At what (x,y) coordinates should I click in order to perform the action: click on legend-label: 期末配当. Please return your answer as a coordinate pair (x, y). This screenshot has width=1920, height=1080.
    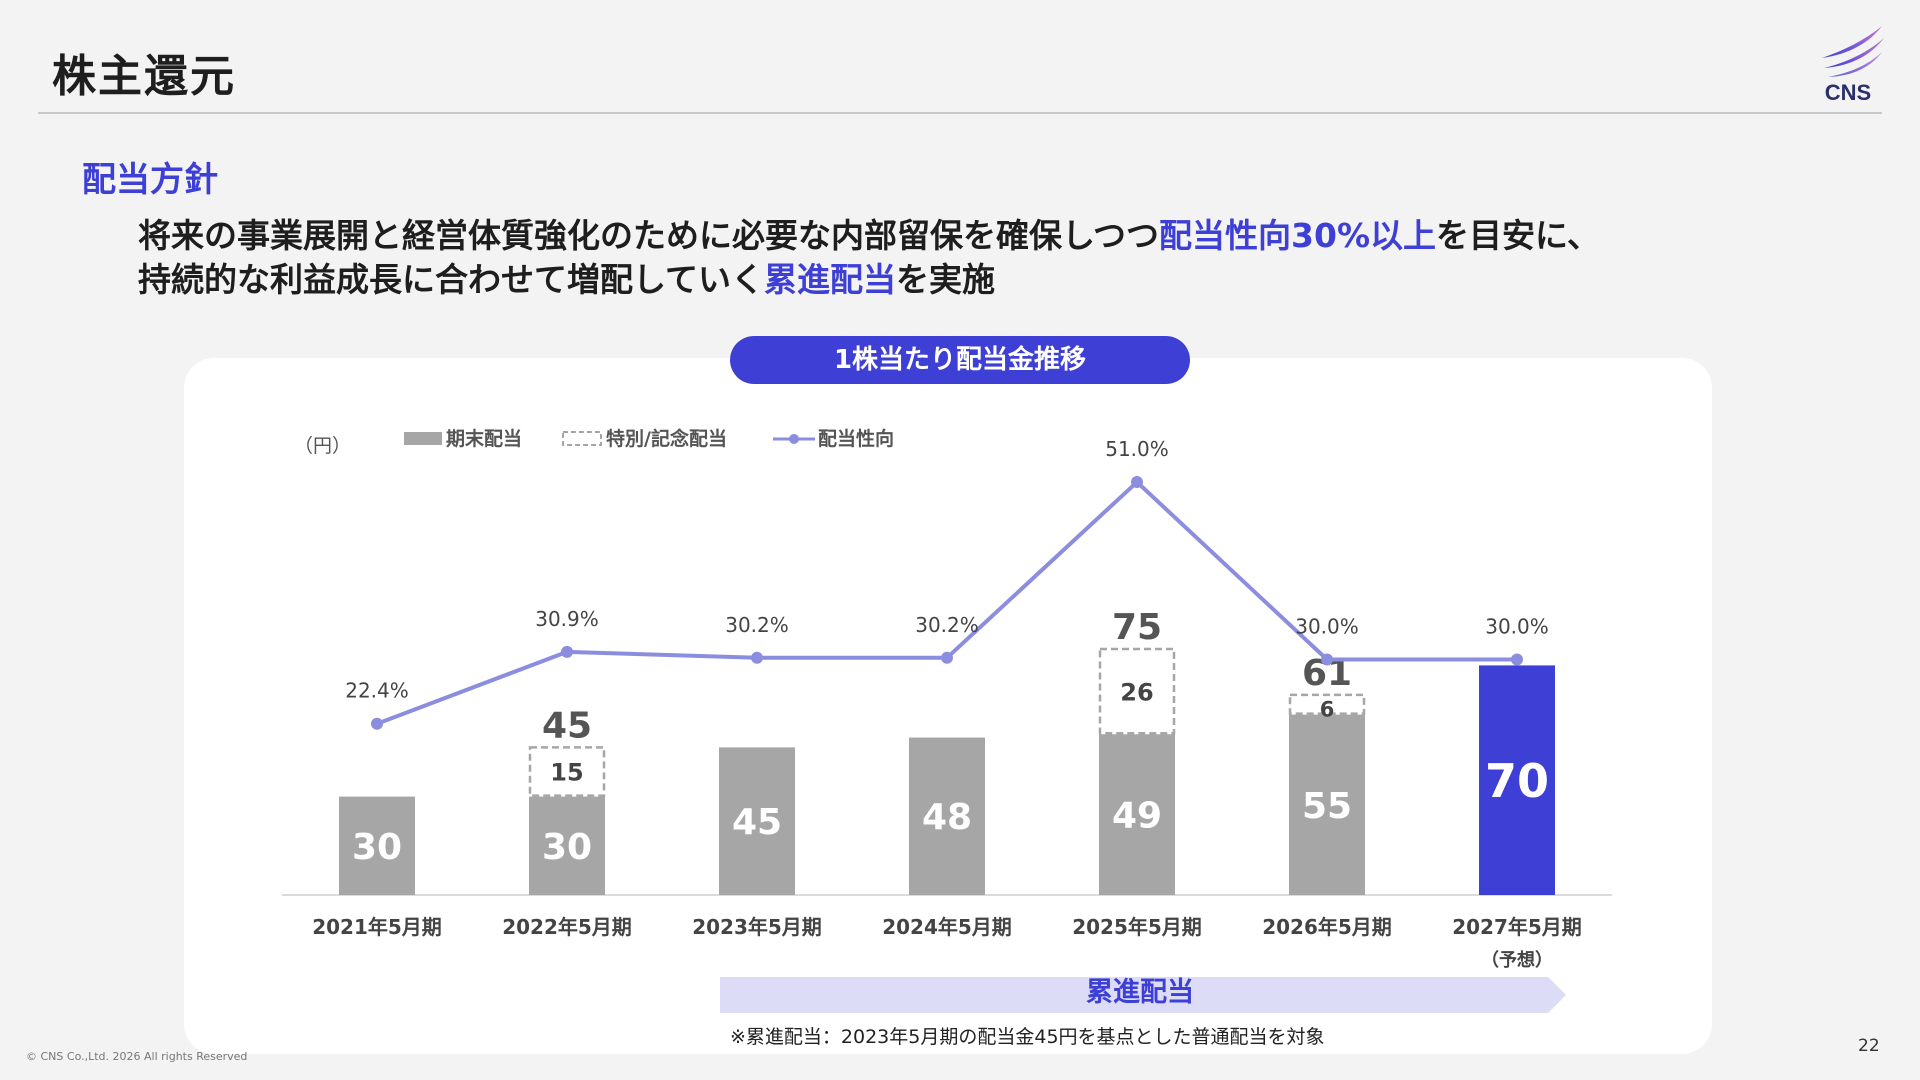
    Looking at the image, I should click on (484, 438).